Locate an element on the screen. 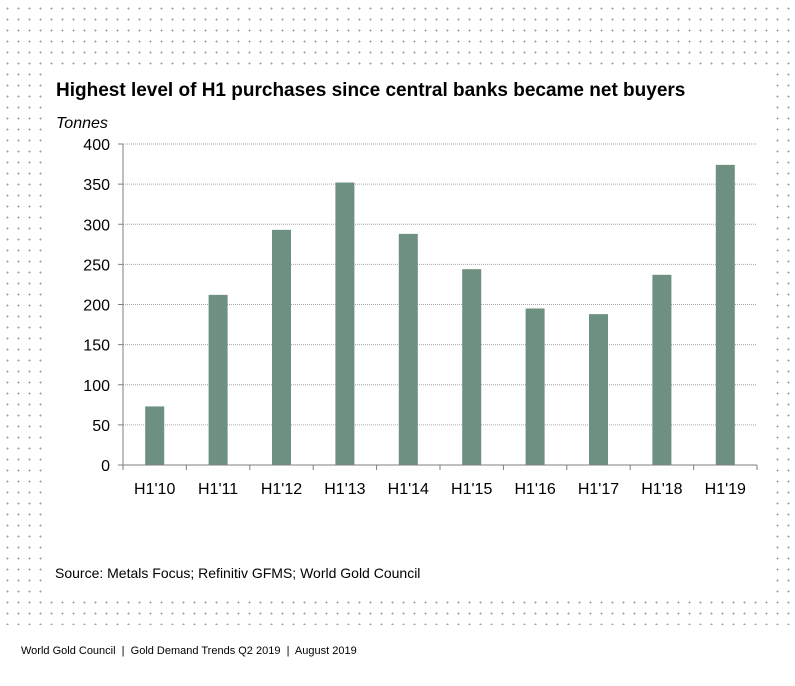 This screenshot has height=686, width=795. x-tick-label: H1'17 is located at coordinates (598, 489).